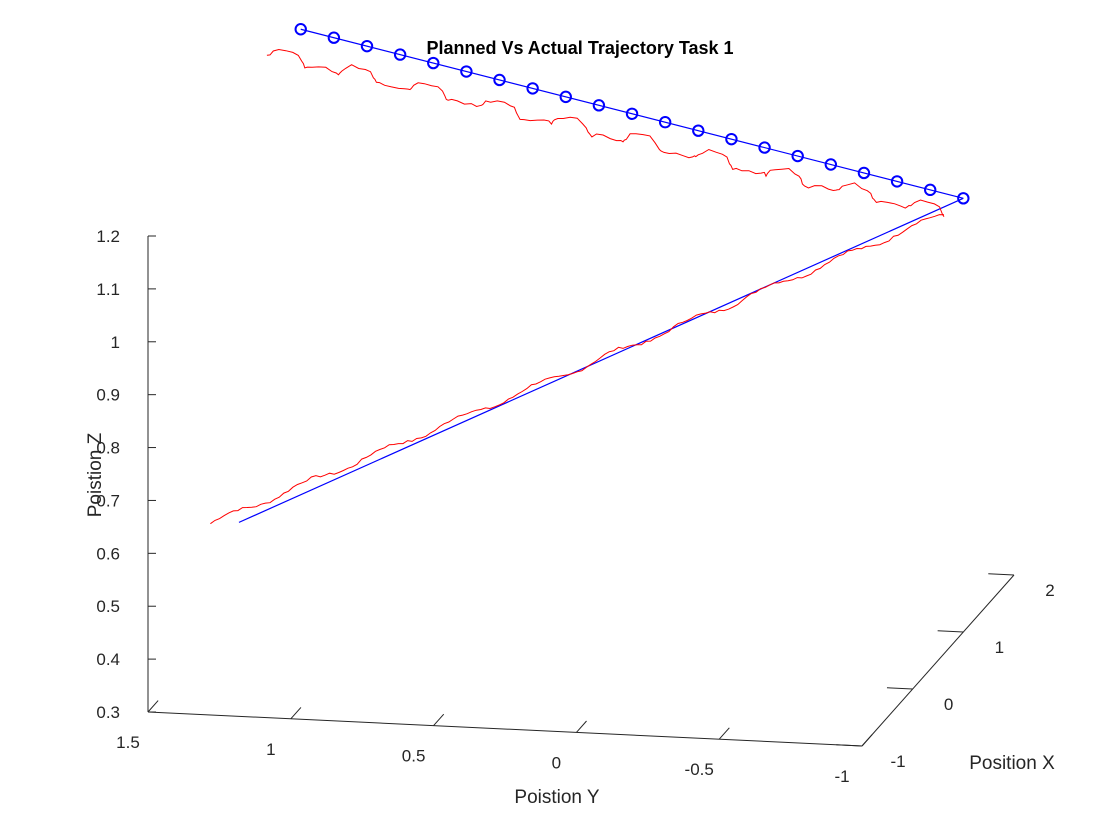 The image size is (1120, 840). What do you see at coordinates (699, 769) in the screenshot?
I see `y-tick-label: -0.5` at bounding box center [699, 769].